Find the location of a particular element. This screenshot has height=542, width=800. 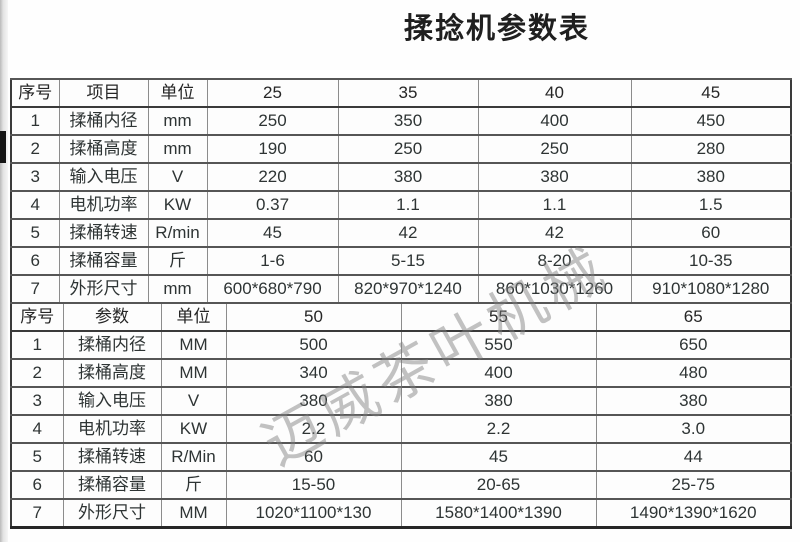

header-cell: 项目 is located at coordinates (103, 93).